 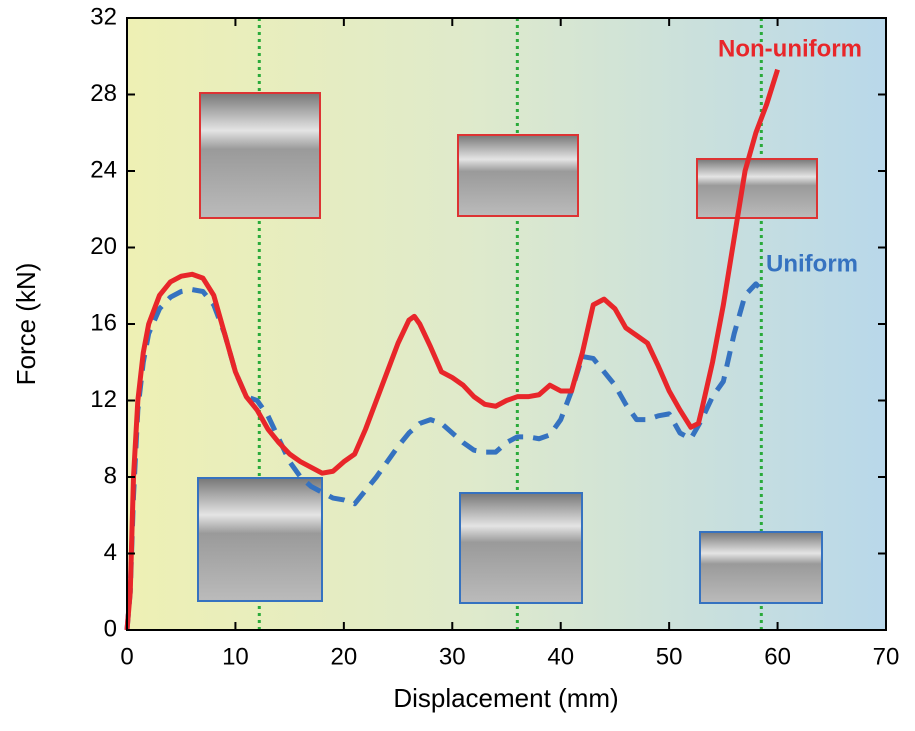 What do you see at coordinates (669, 656) in the screenshot?
I see `x-tick-label: 50` at bounding box center [669, 656].